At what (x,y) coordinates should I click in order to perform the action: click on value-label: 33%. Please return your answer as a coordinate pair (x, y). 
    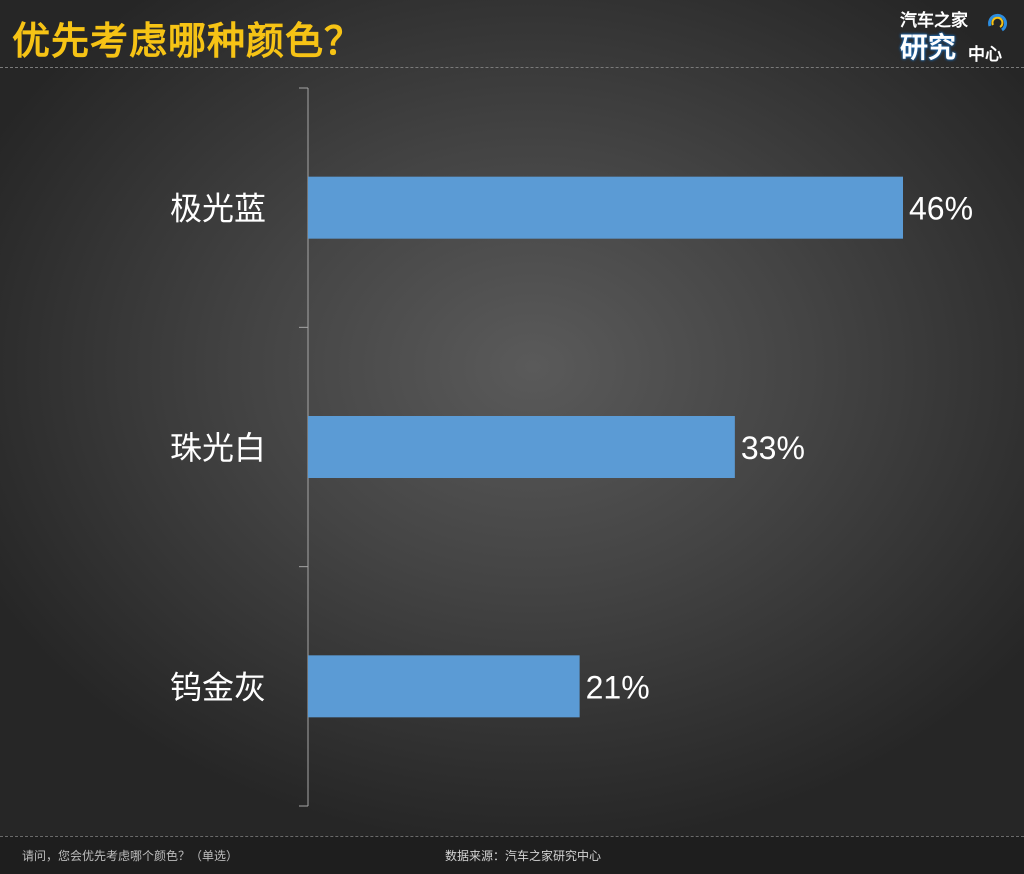
    Looking at the image, I should click on (773, 448).